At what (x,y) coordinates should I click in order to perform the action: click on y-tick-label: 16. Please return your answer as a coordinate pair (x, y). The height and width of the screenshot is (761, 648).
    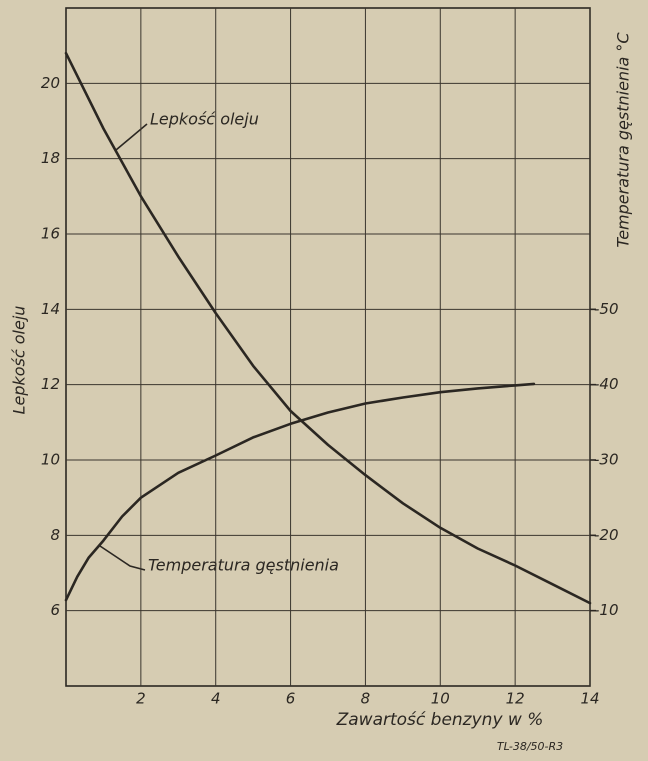
    Looking at the image, I should click on (50, 234).